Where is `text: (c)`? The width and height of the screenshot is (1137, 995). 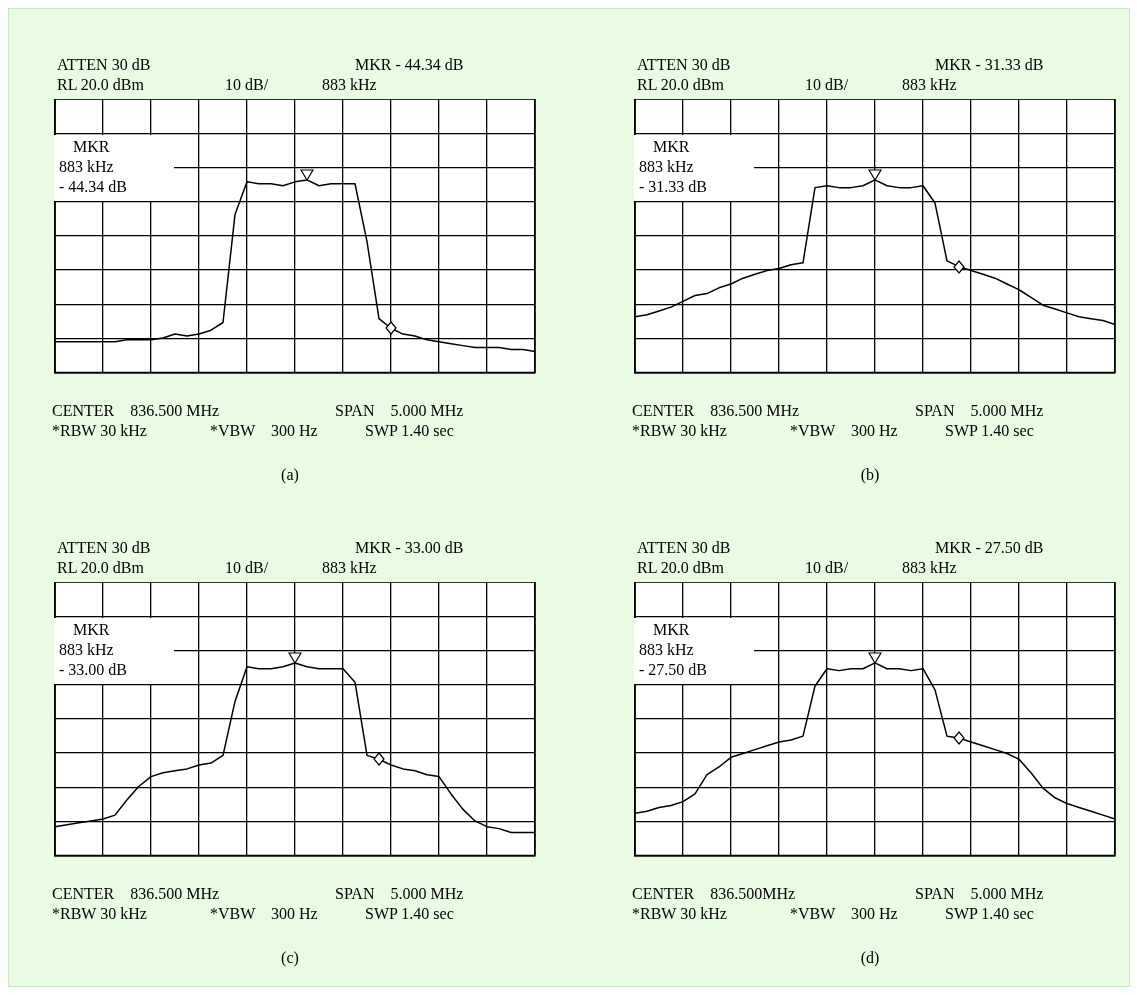
text: (c) is located at coordinates (290, 957).